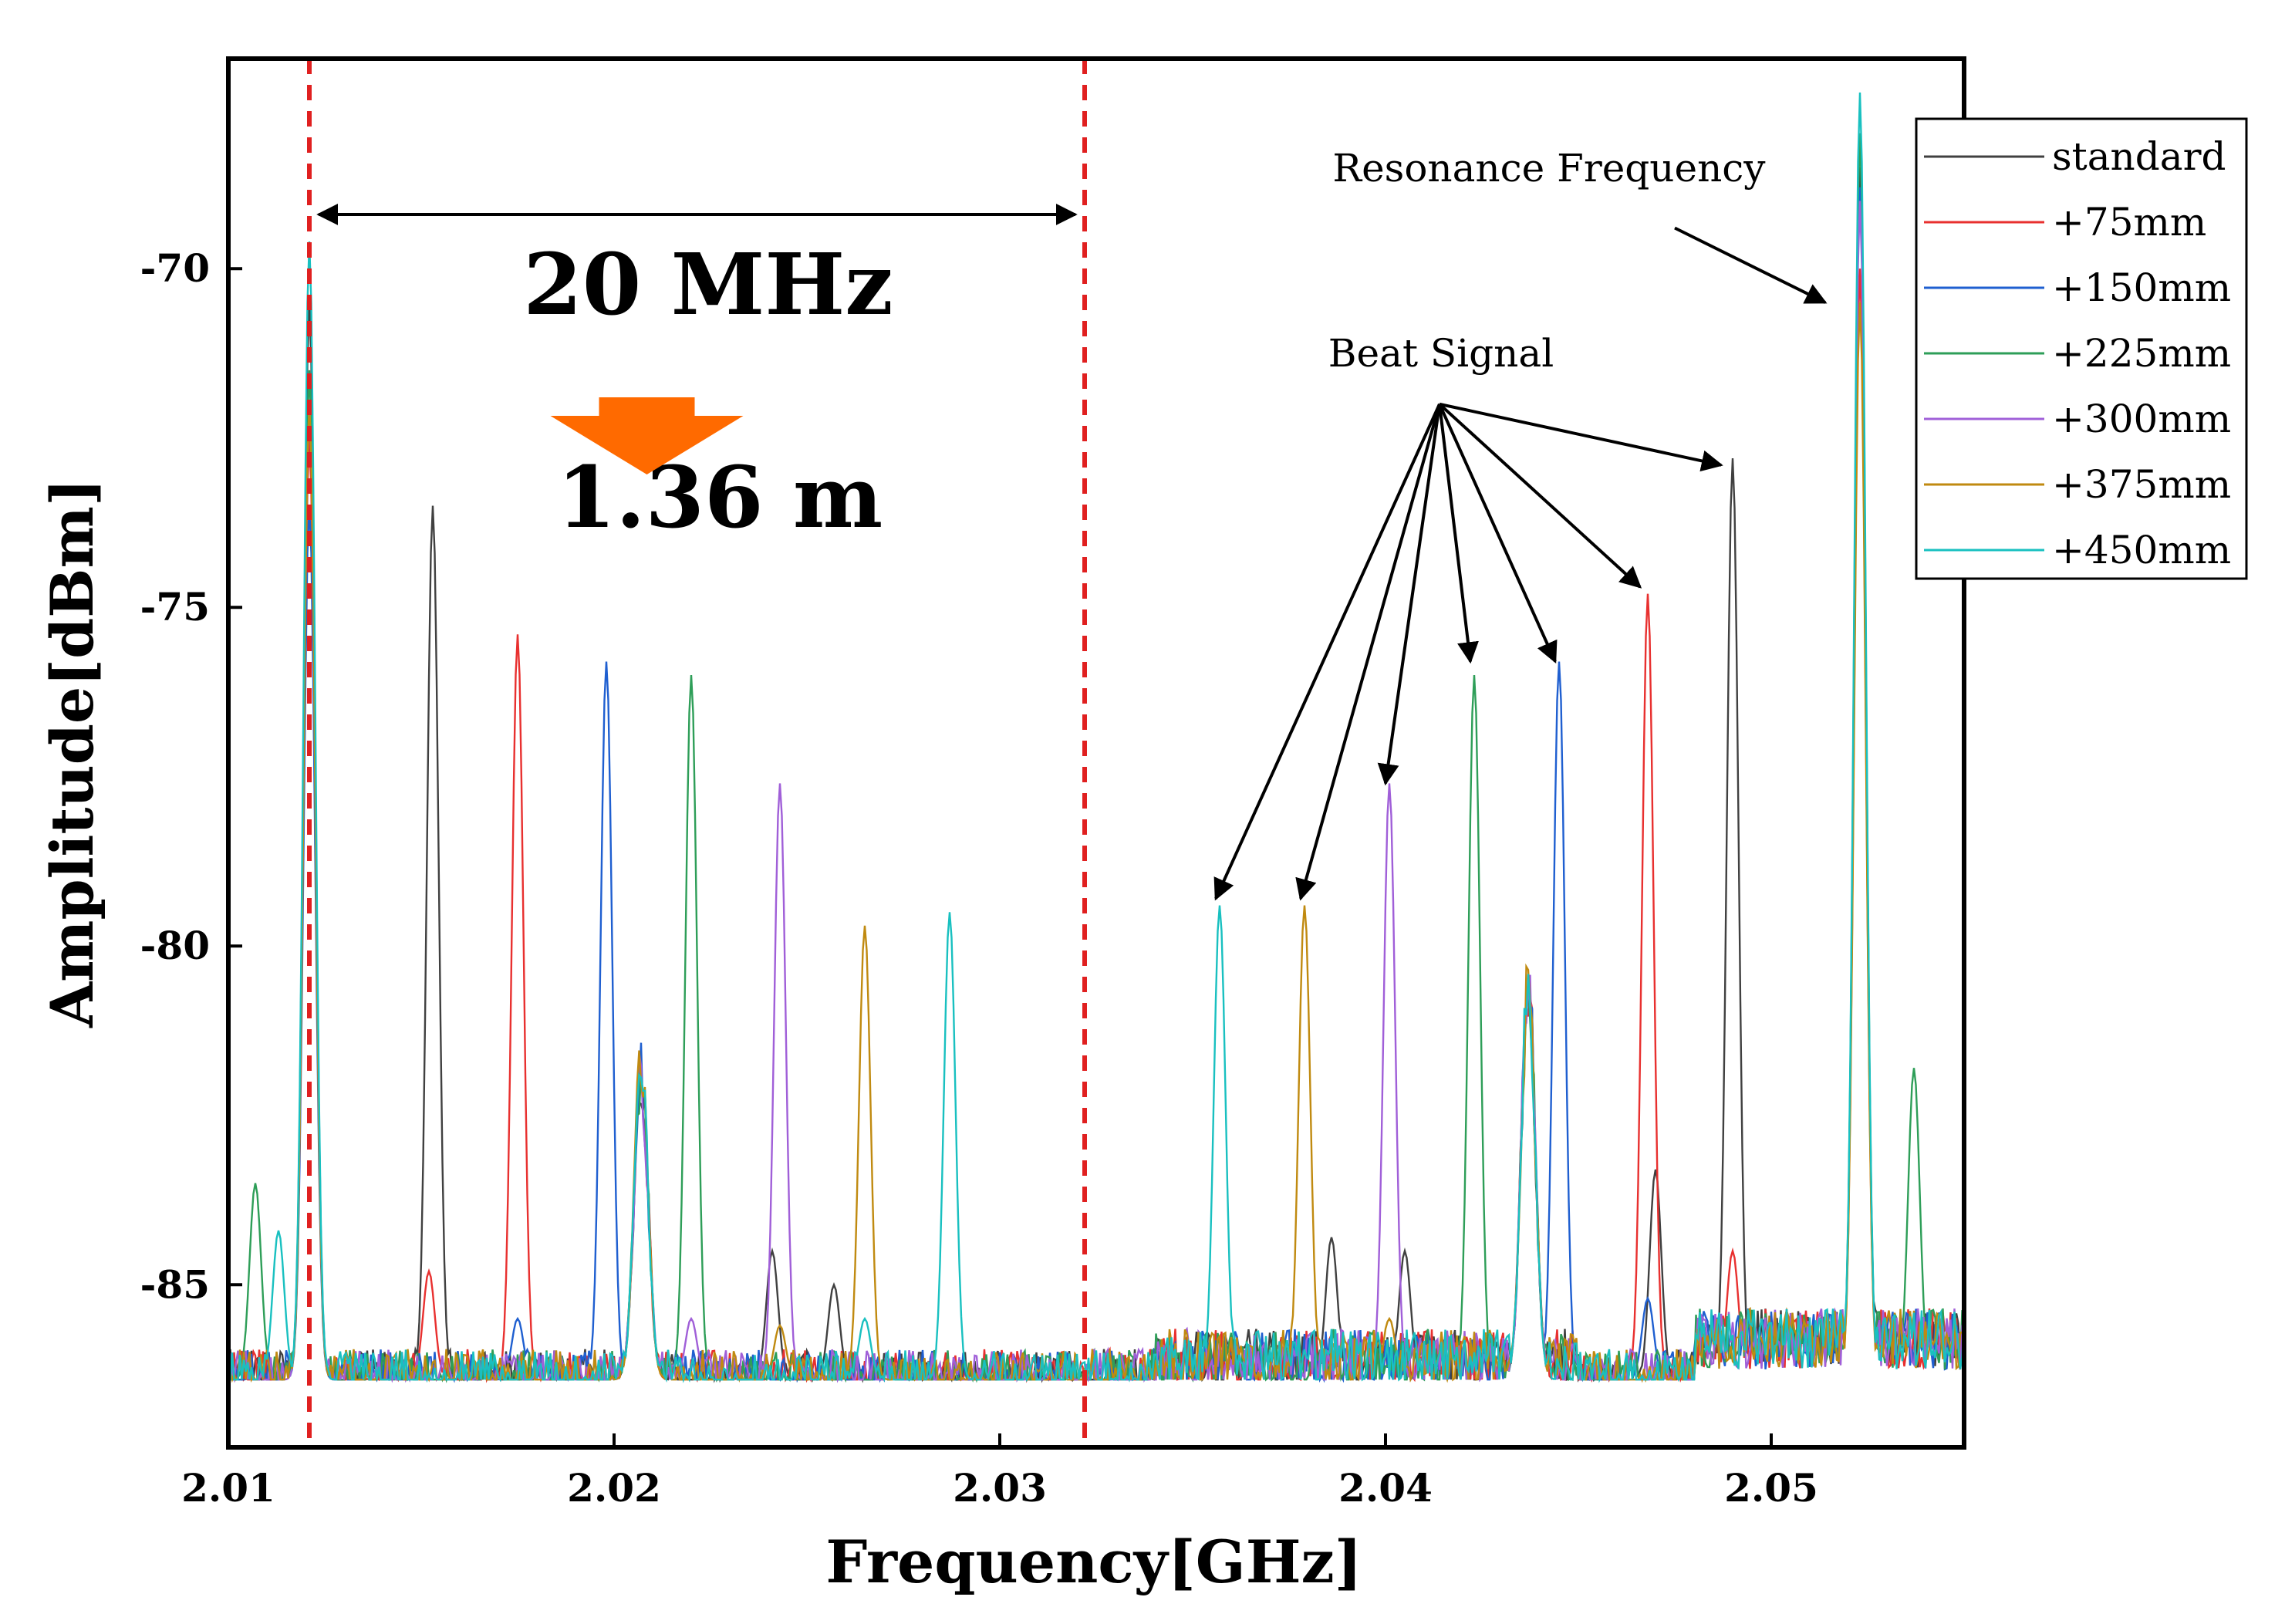 The image size is (2285, 1624). I want to click on y-tick-label: -80, so click(175, 946).